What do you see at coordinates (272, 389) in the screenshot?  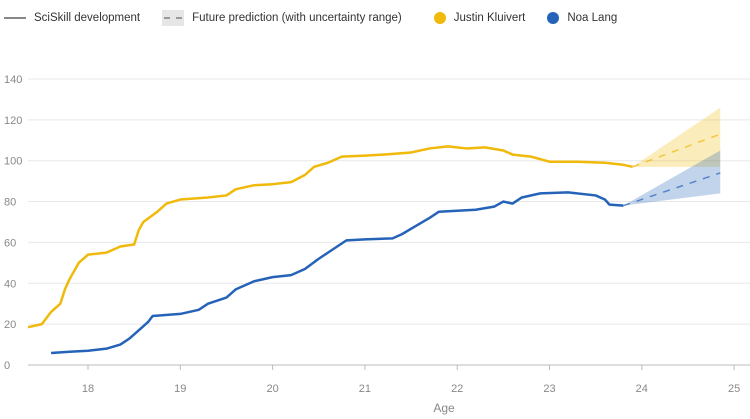 I see `x-tick-label: 20` at bounding box center [272, 389].